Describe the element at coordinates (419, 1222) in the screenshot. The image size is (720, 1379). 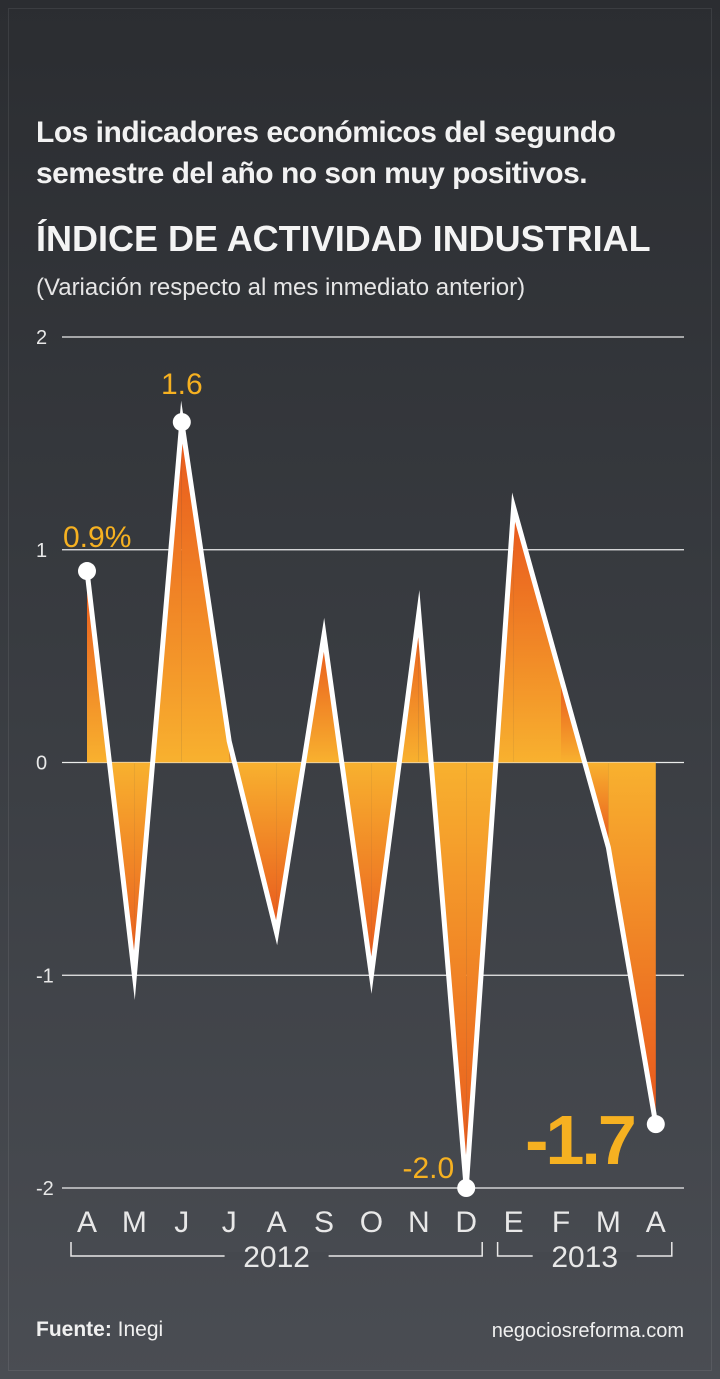
I see `x-tick-label: N` at that location.